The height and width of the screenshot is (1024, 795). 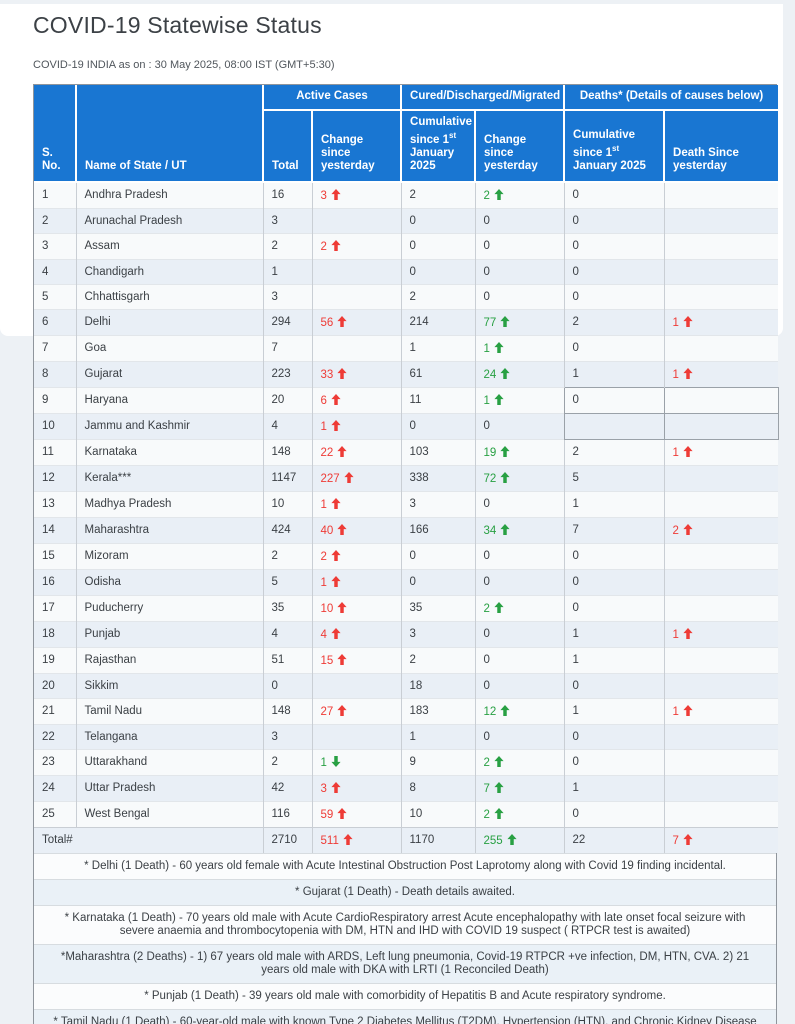 I want to click on table-total-row: Total# 2710 511 1170 255 22 7, so click(x=406, y=839).